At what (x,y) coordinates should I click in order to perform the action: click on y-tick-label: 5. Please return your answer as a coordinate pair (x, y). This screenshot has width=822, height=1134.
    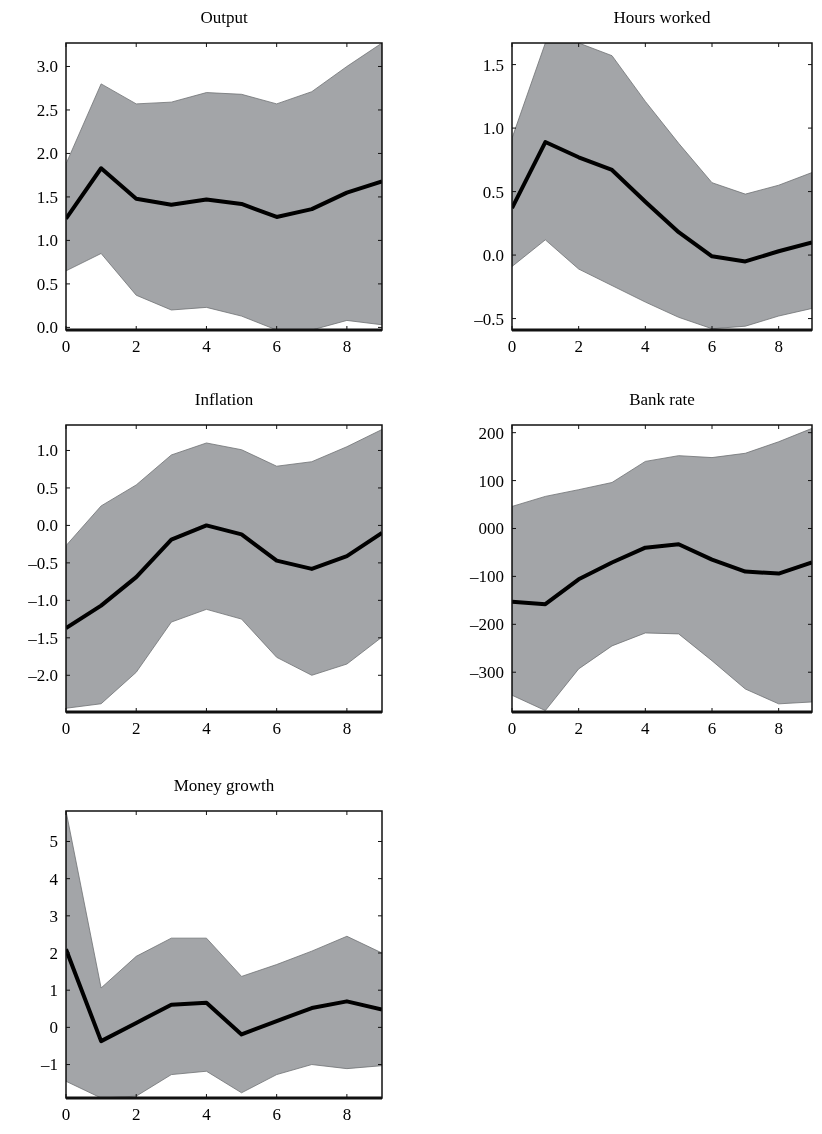
    Looking at the image, I should click on (53, 842).